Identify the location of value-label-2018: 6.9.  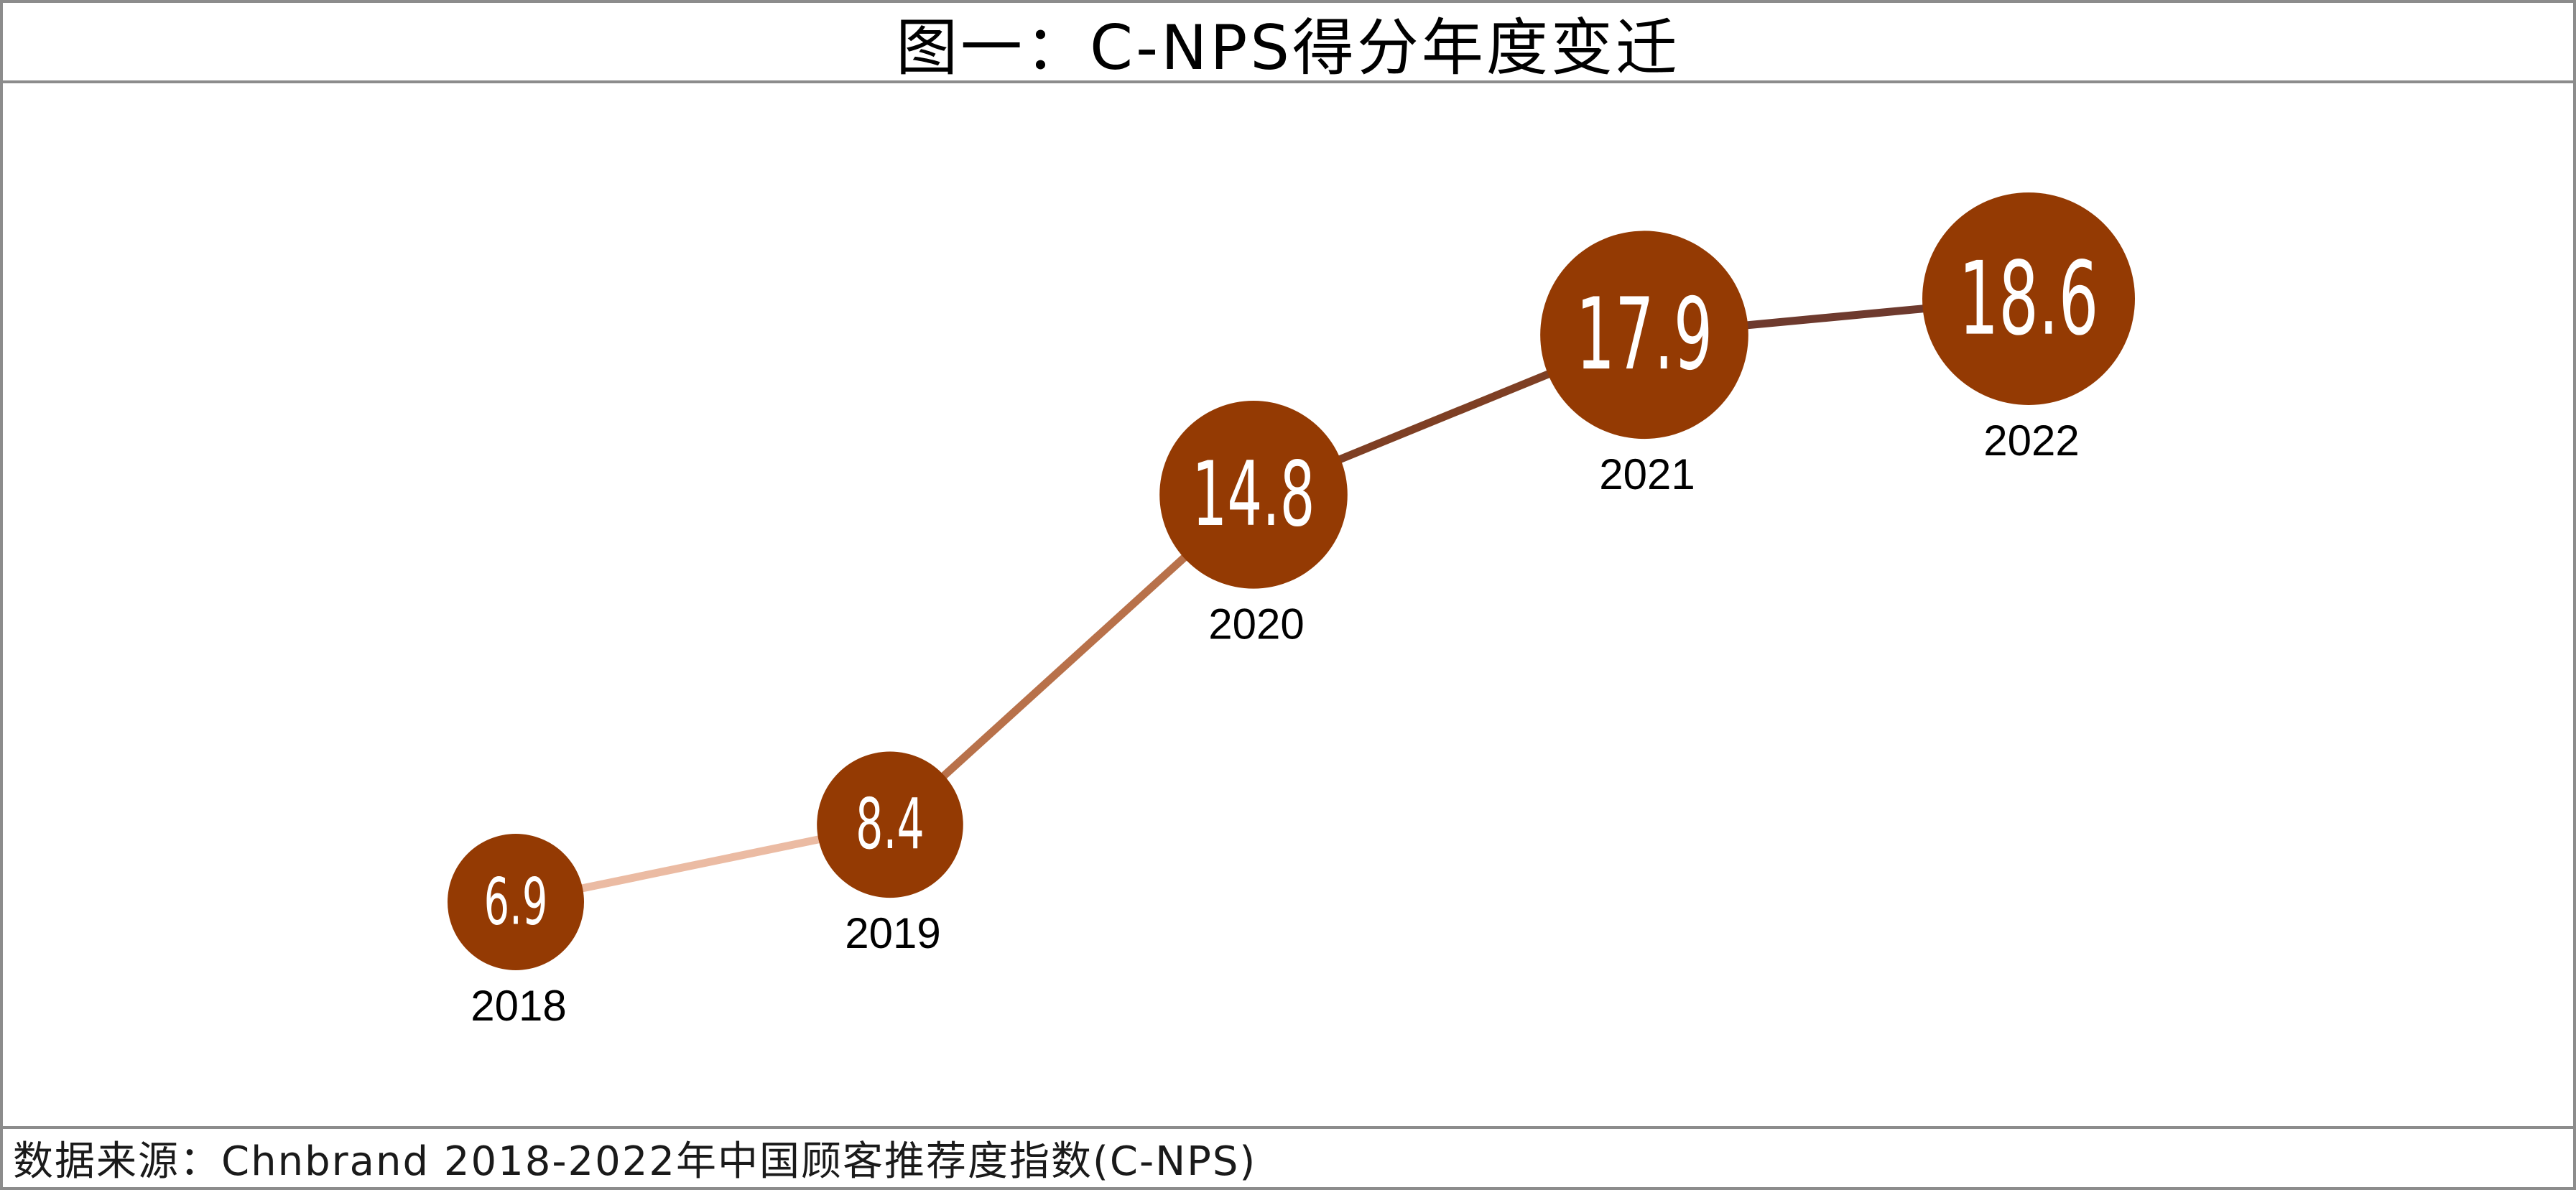
(516, 902).